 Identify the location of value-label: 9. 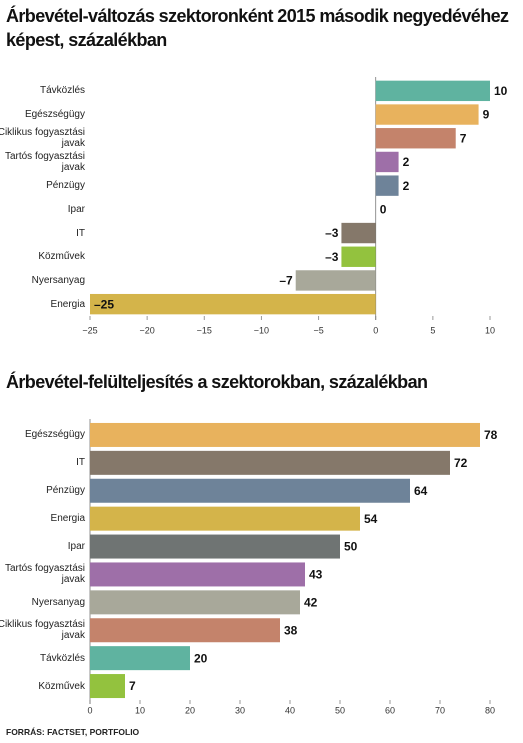
(486, 115).